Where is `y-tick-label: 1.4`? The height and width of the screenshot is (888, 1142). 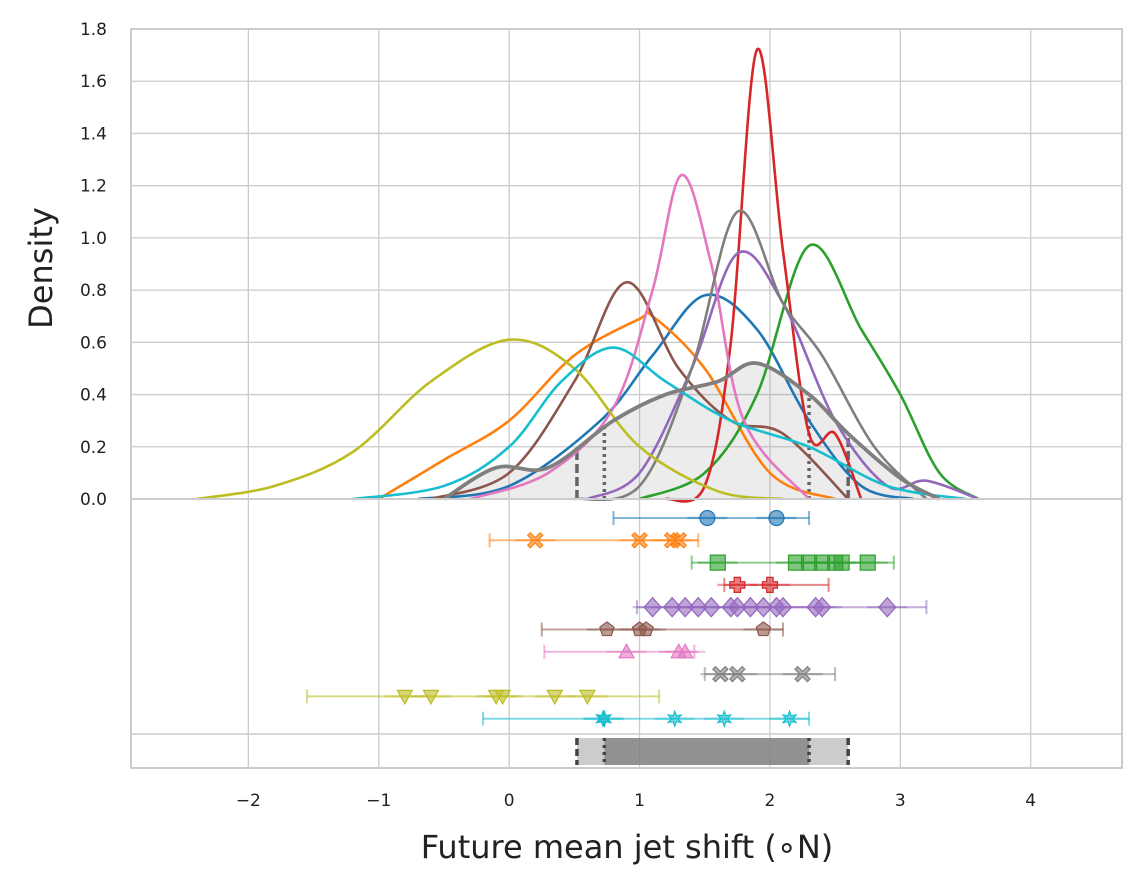 y-tick-label: 1.4 is located at coordinates (93, 134).